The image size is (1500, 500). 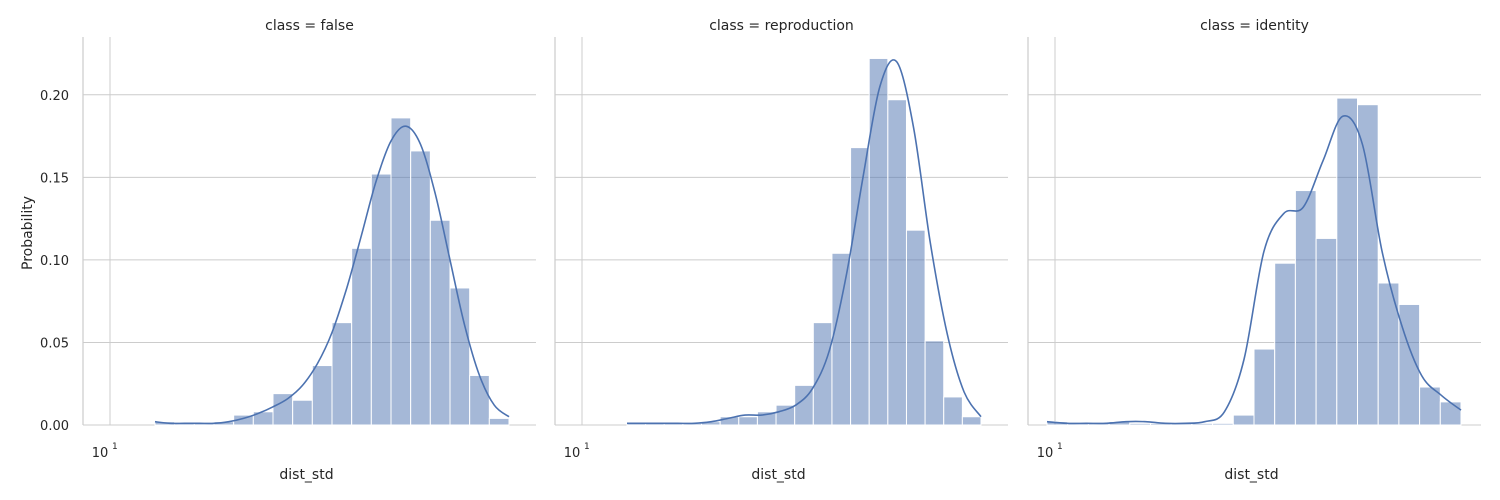 What do you see at coordinates (54, 343) in the screenshot?
I see `y-tick-label: 0.05` at bounding box center [54, 343].